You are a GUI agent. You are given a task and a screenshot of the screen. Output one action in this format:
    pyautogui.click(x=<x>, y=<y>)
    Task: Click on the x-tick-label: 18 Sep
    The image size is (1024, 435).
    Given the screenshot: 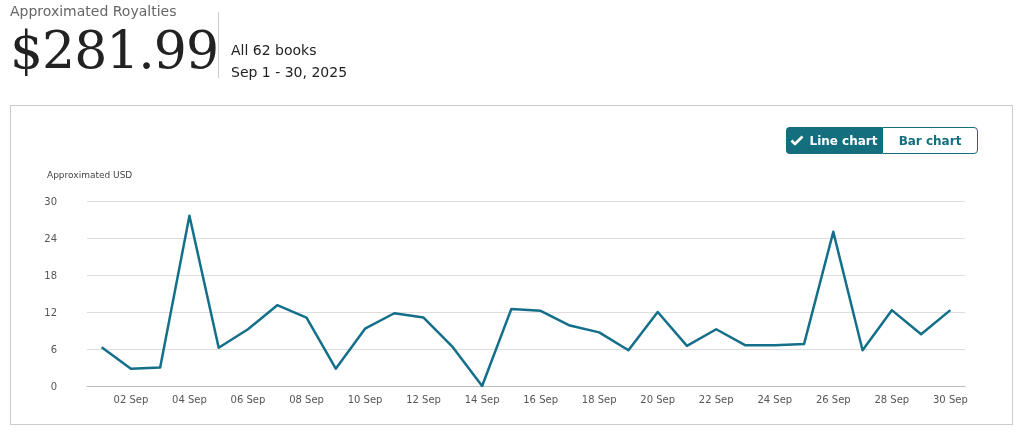 What is the action you would take?
    pyautogui.click(x=599, y=399)
    